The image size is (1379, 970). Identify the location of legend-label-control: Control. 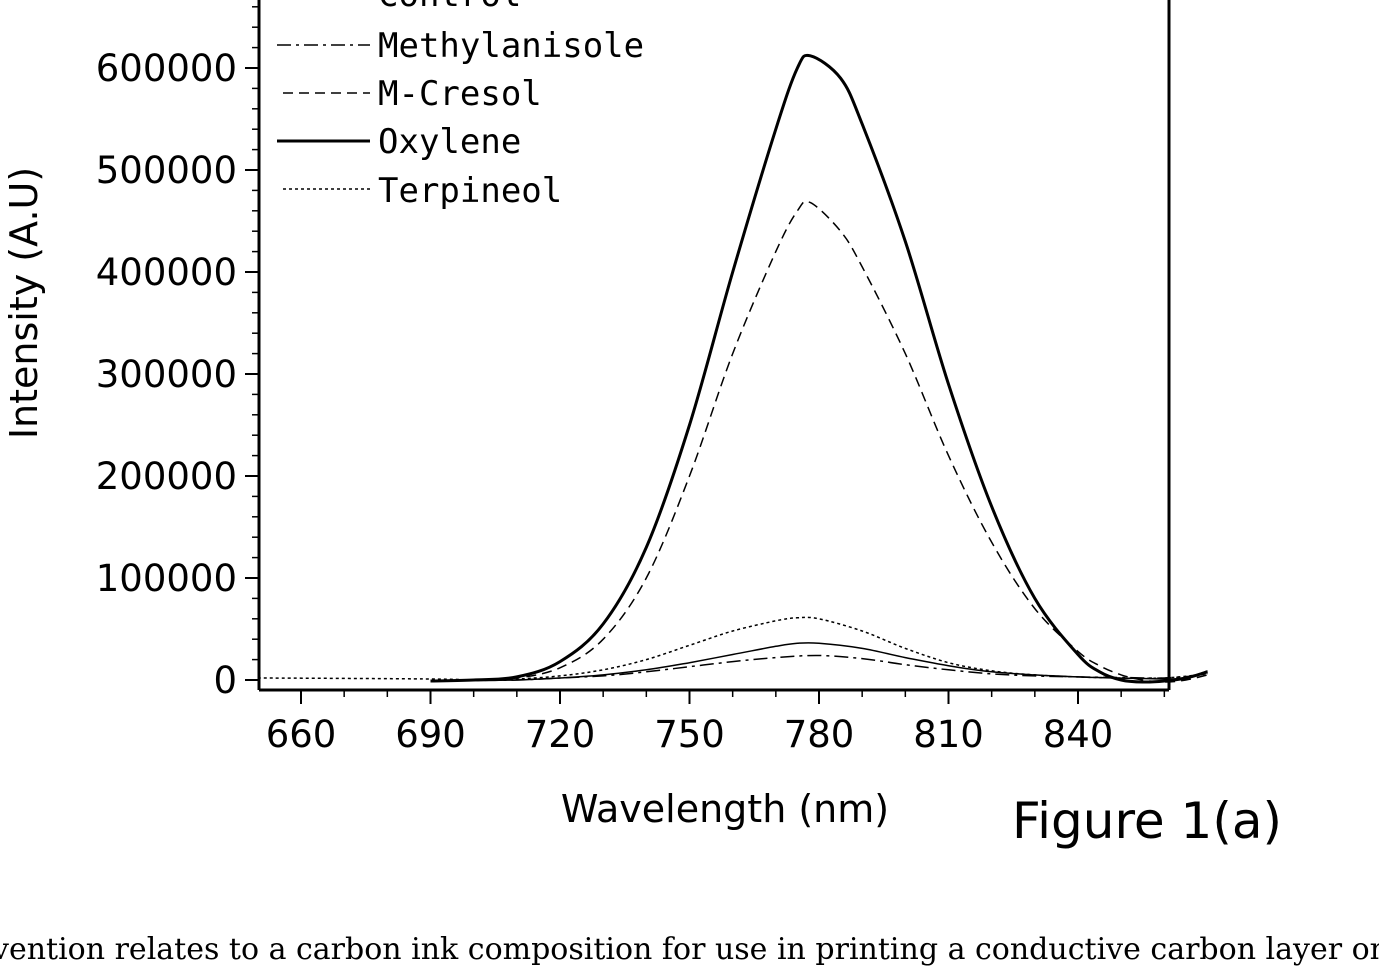
(449, 7).